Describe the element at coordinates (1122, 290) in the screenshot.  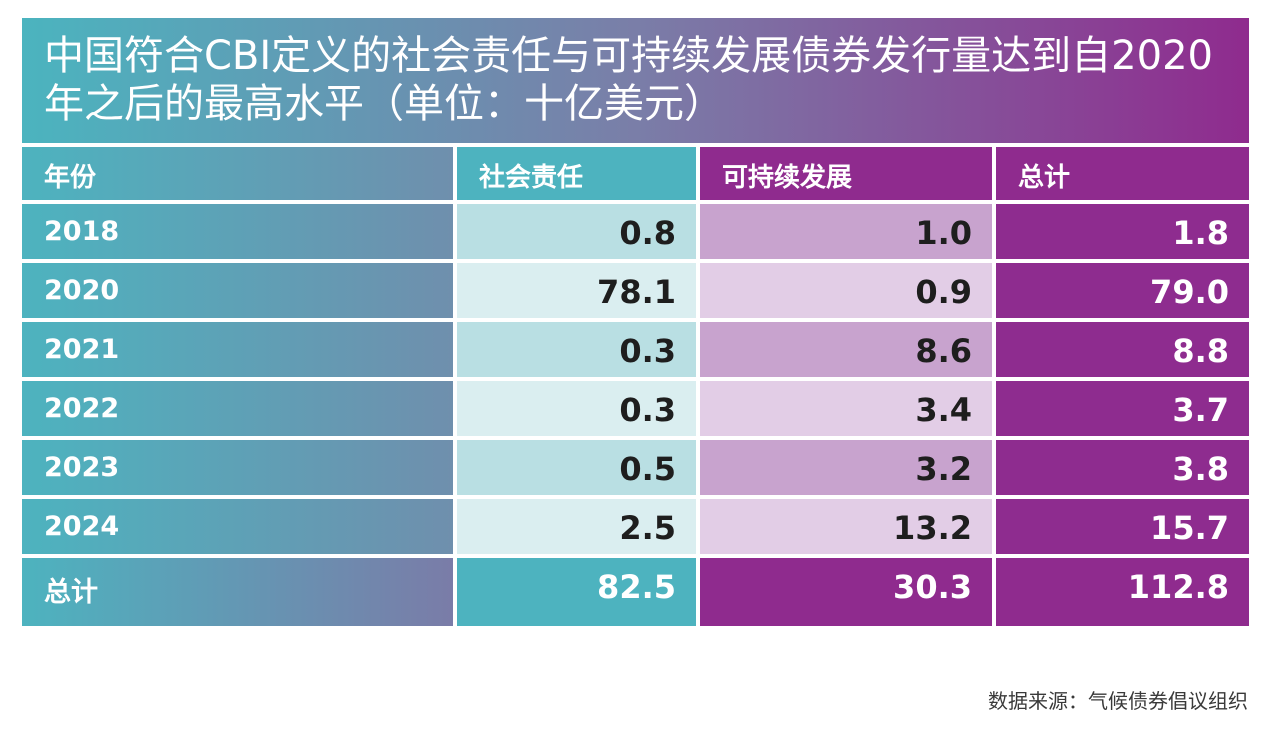
I see `cell-total-2020: 79.0` at that location.